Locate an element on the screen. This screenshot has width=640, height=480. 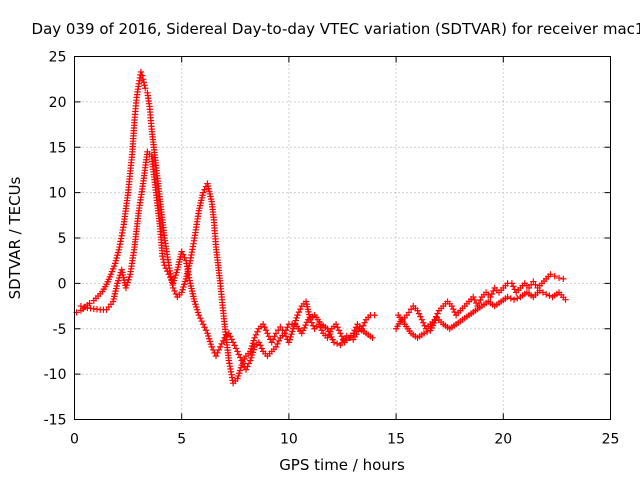
x-tick-label: 0 is located at coordinates (74, 440).